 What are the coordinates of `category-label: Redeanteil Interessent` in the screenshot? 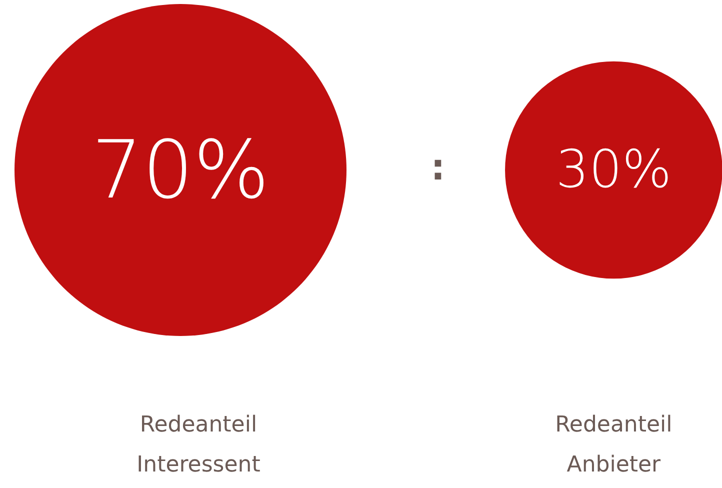 It's located at (198, 445).